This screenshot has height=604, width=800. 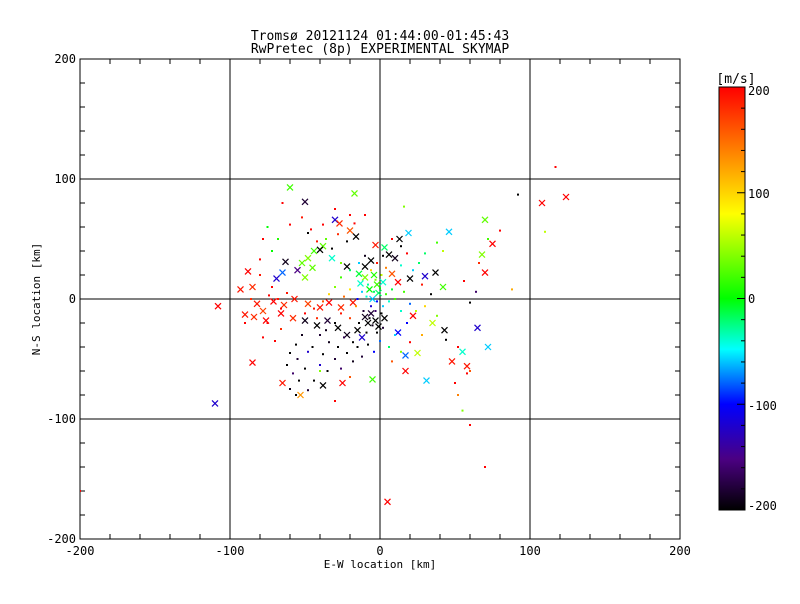 What do you see at coordinates (230, 551) in the screenshot?
I see `x-tick-label: -100` at bounding box center [230, 551].